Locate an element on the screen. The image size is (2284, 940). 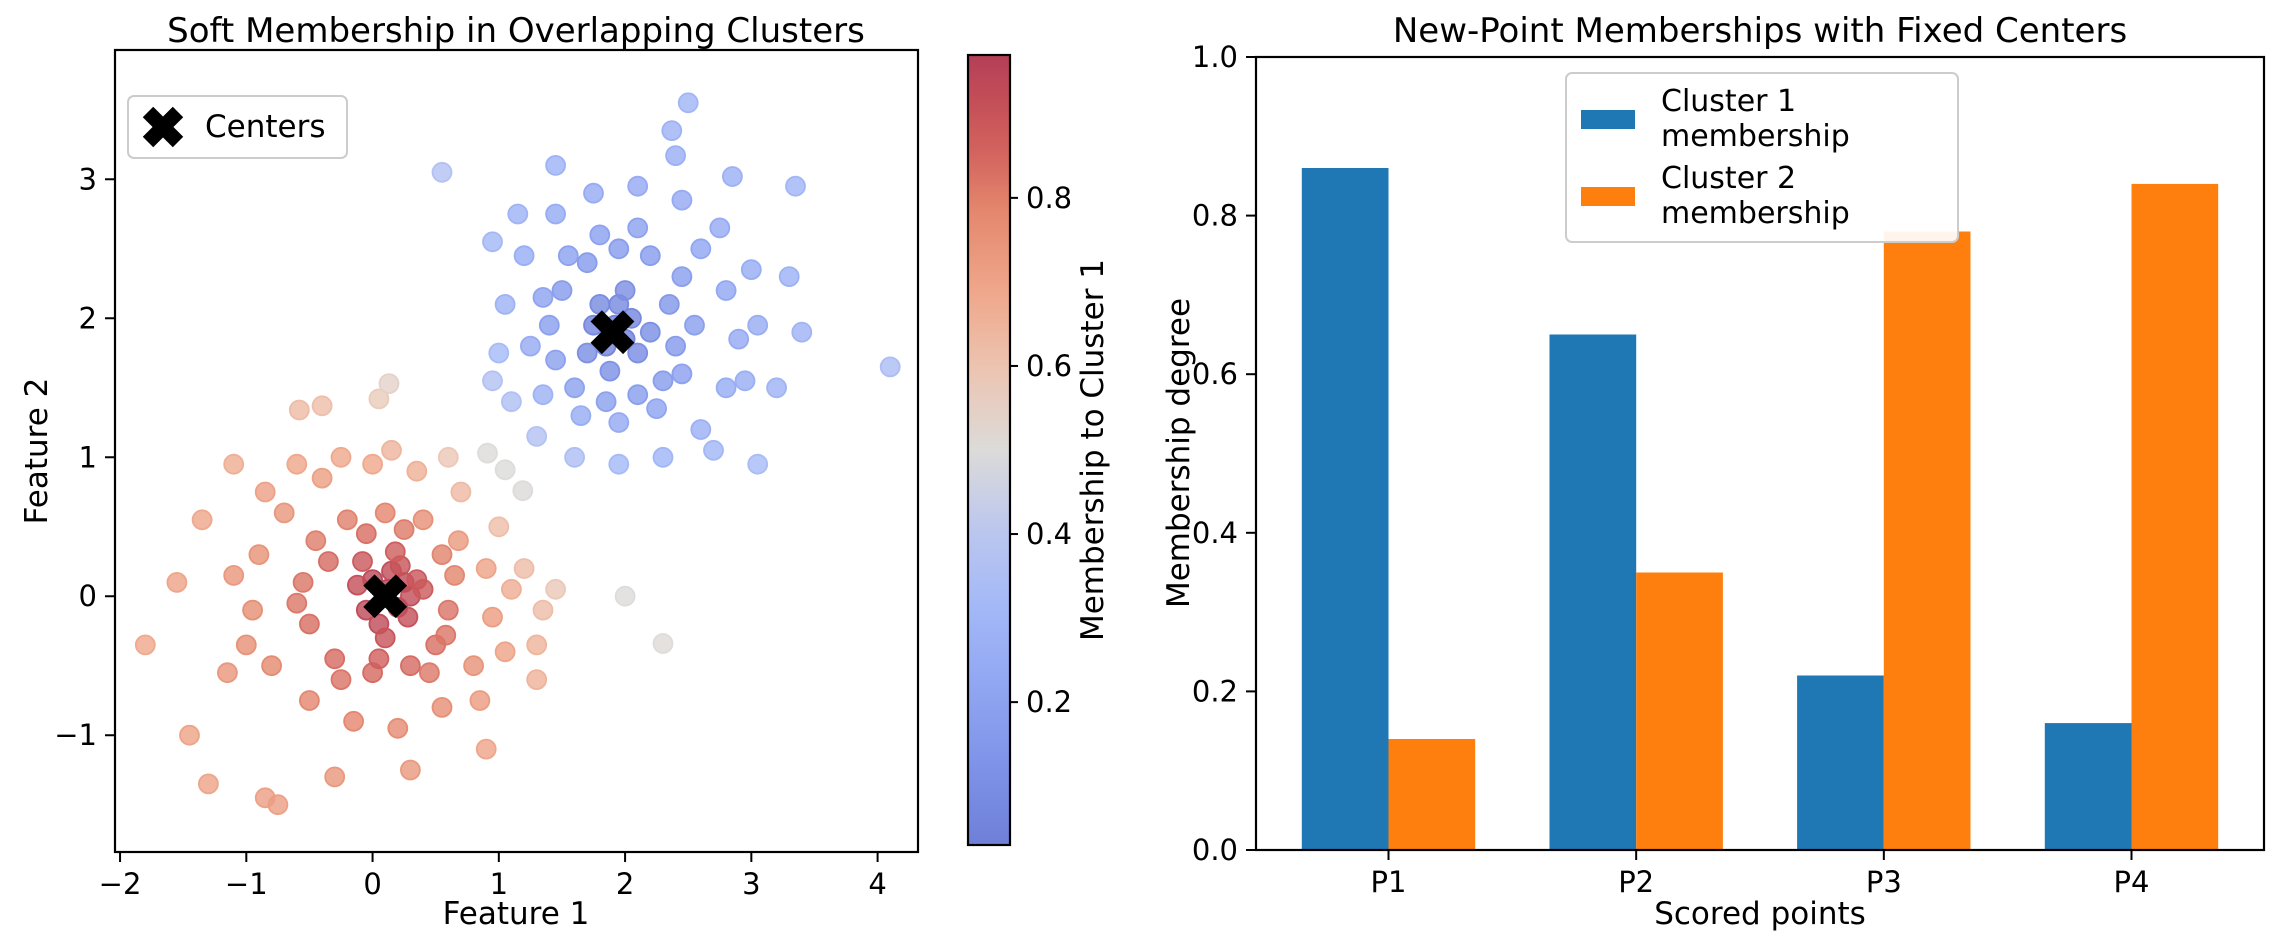
x-tick-label: 1 is located at coordinates (499, 884).